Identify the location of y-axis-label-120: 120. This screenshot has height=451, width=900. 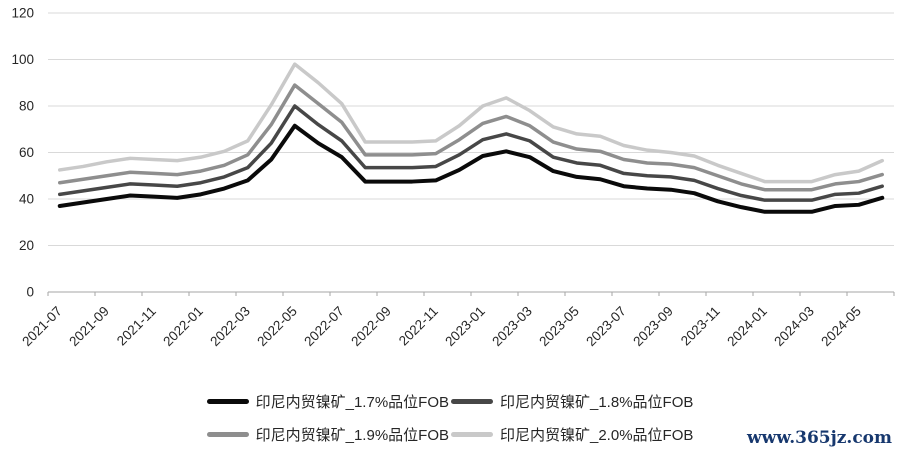
(22, 13).